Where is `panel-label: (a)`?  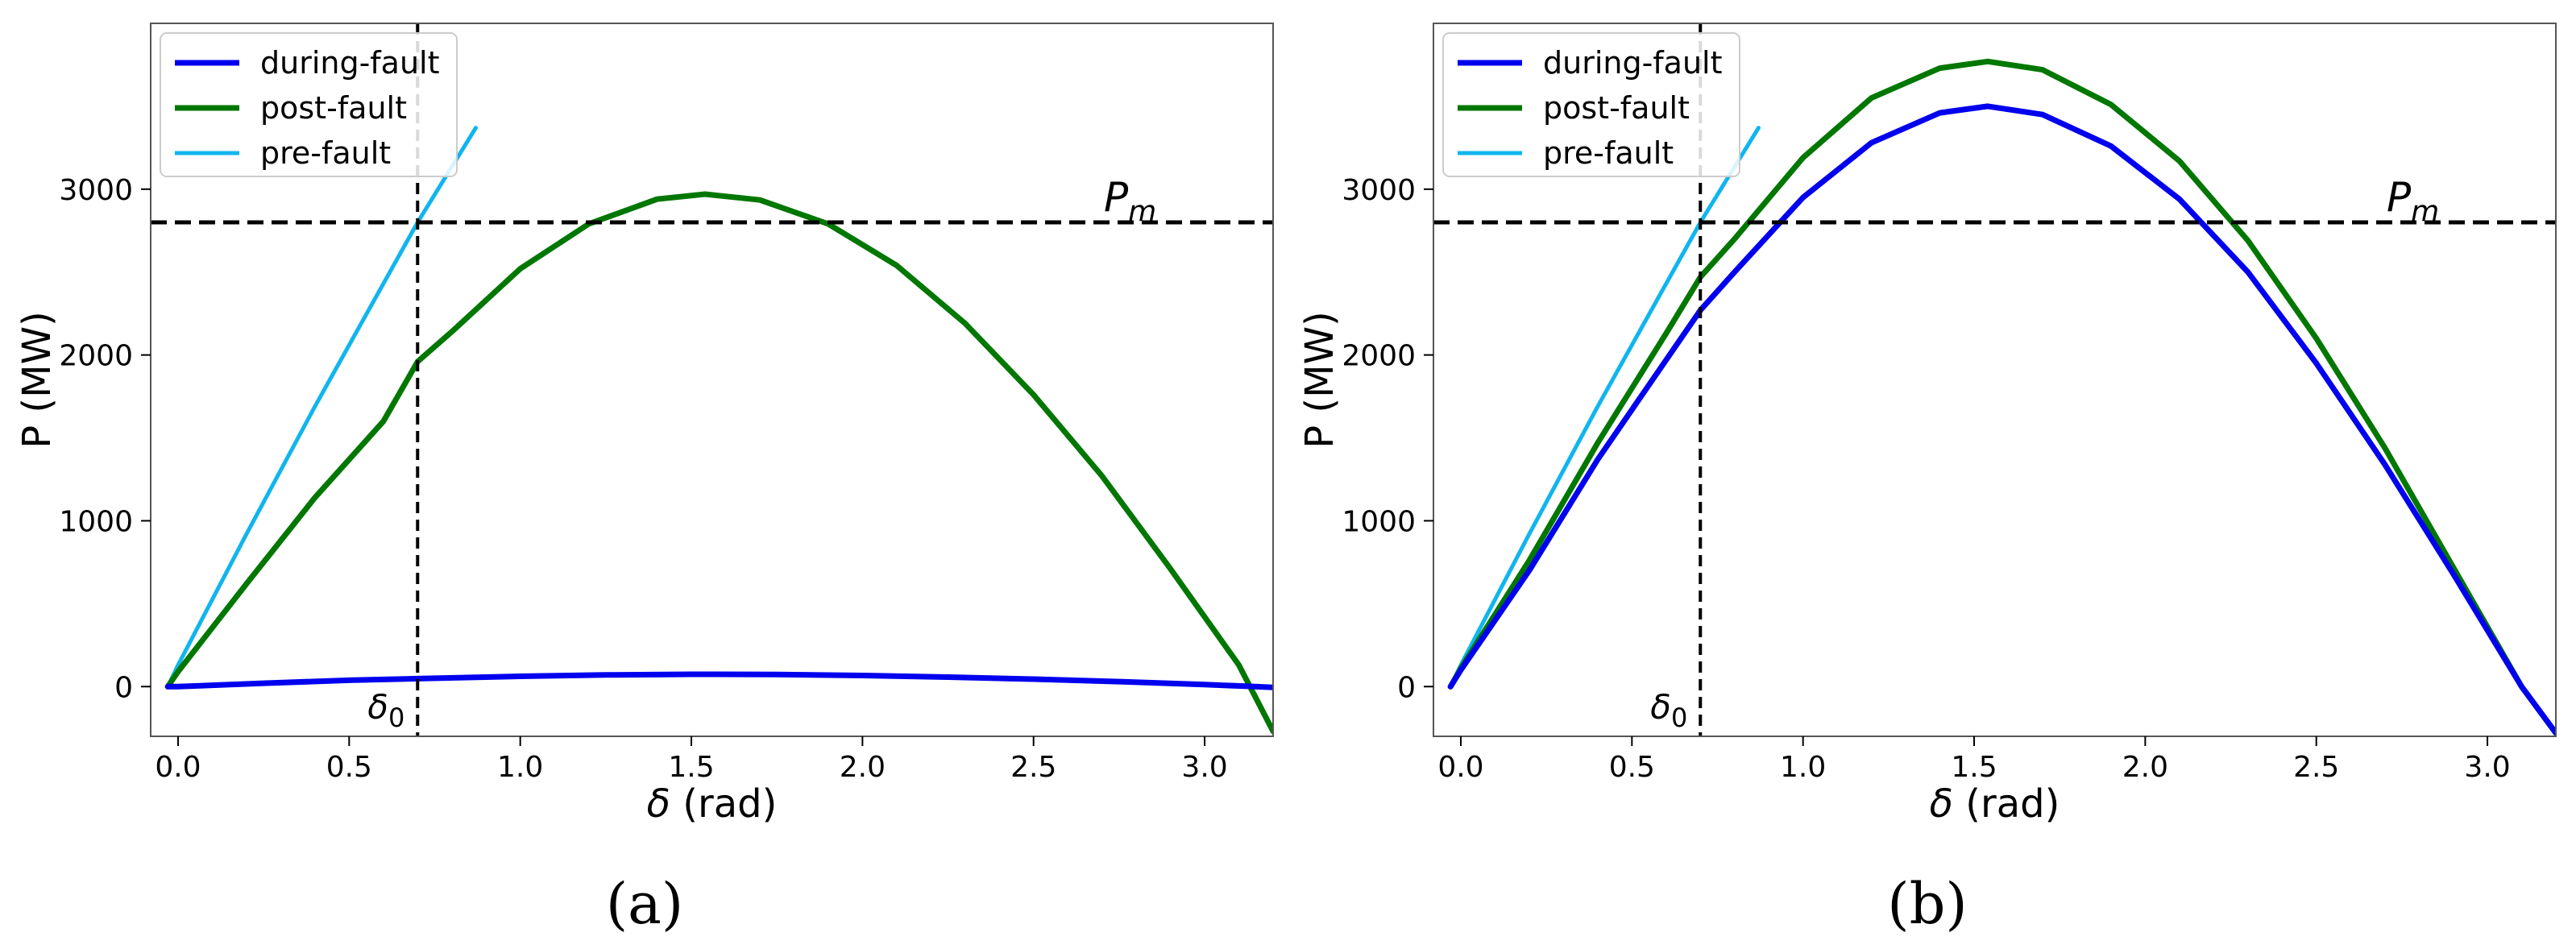
panel-label: (a) is located at coordinates (644, 904).